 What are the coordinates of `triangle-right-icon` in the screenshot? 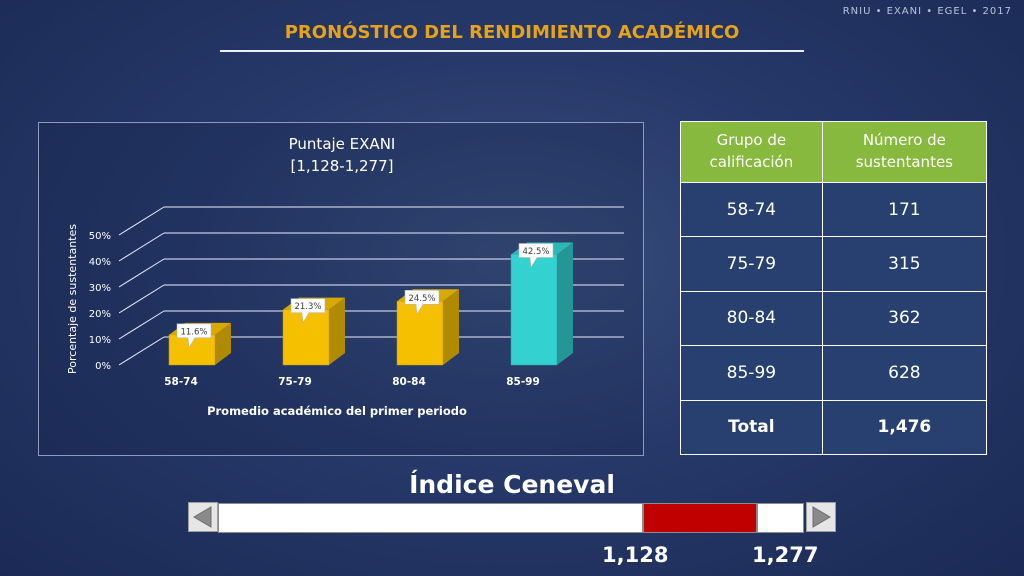 It's located at (821, 517).